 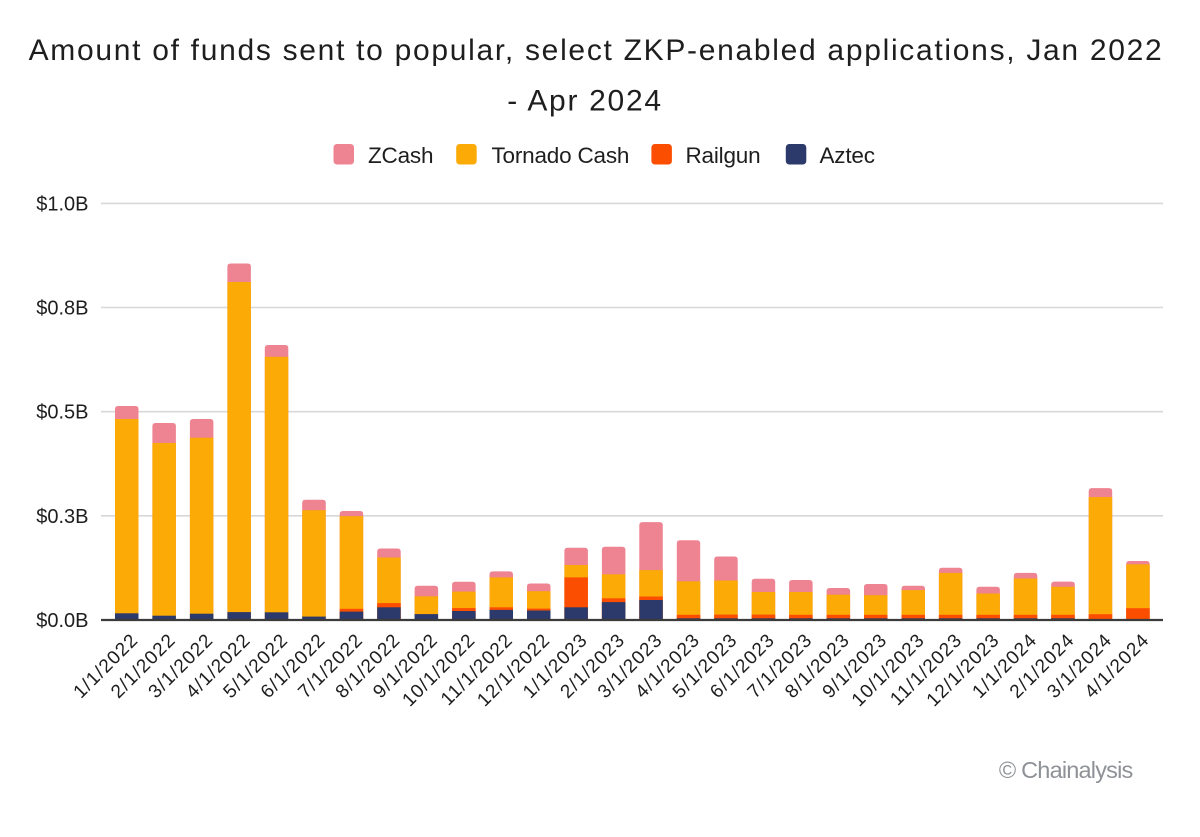 What do you see at coordinates (62, 517) in the screenshot?
I see `svg-text: $0.3B` at bounding box center [62, 517].